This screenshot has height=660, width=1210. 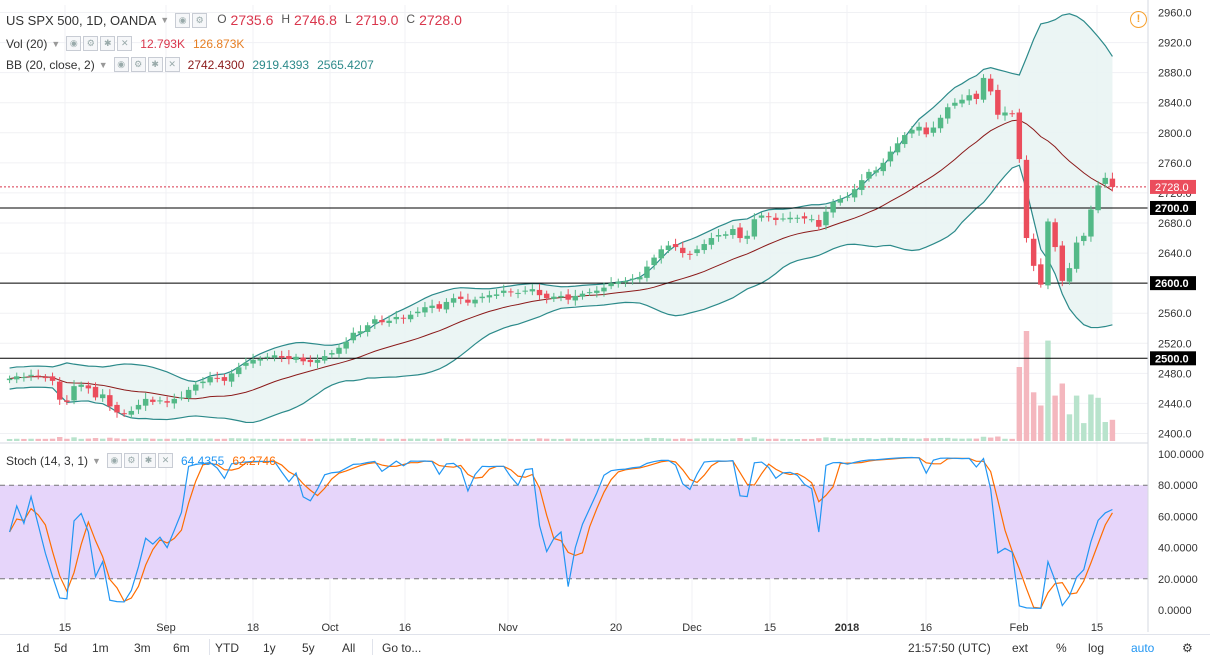 What do you see at coordinates (1020, 648) in the screenshot?
I see `scale-option-ext: ext` at bounding box center [1020, 648].